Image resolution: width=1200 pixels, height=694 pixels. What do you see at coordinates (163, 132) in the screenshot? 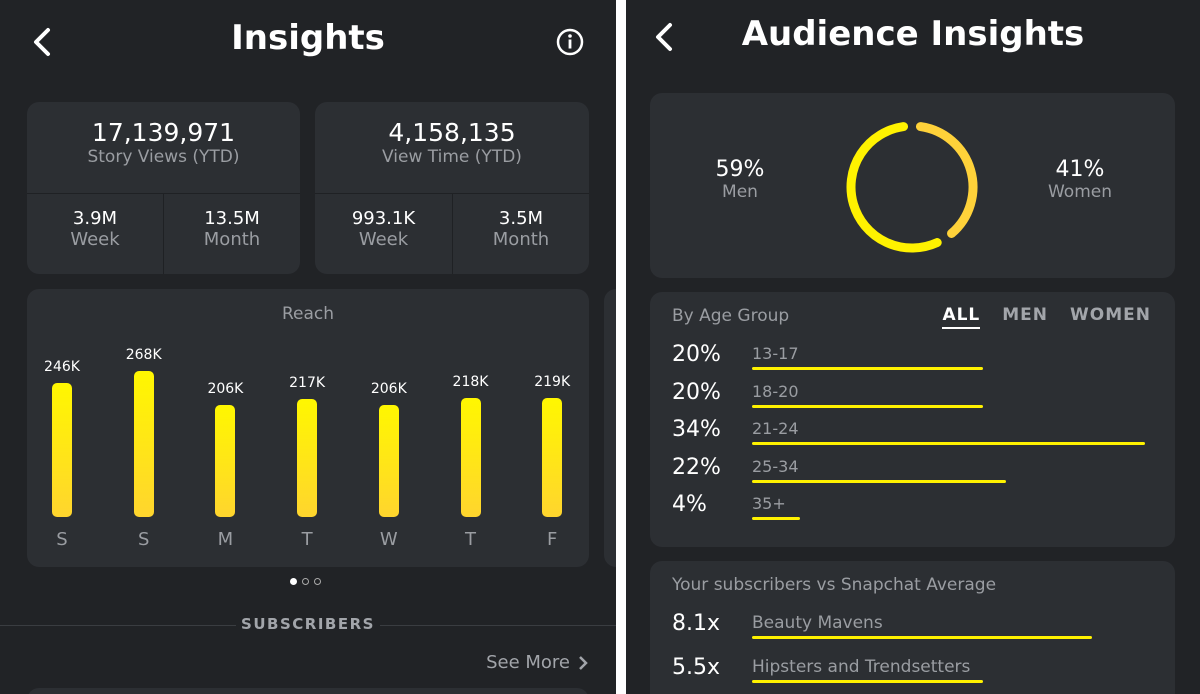
I see `story-views-value: 17,139,971` at bounding box center [163, 132].